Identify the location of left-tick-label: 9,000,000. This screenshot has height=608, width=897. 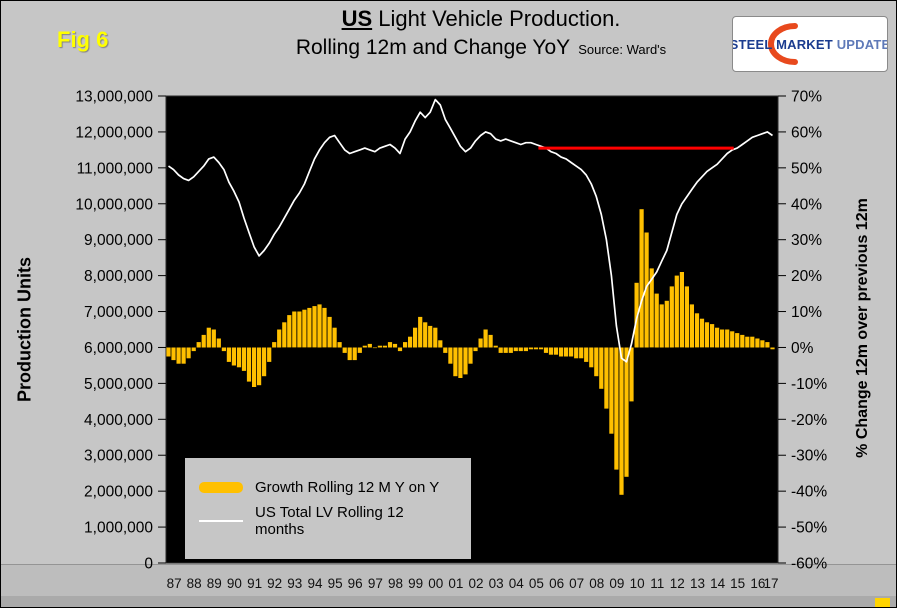
(118, 240).